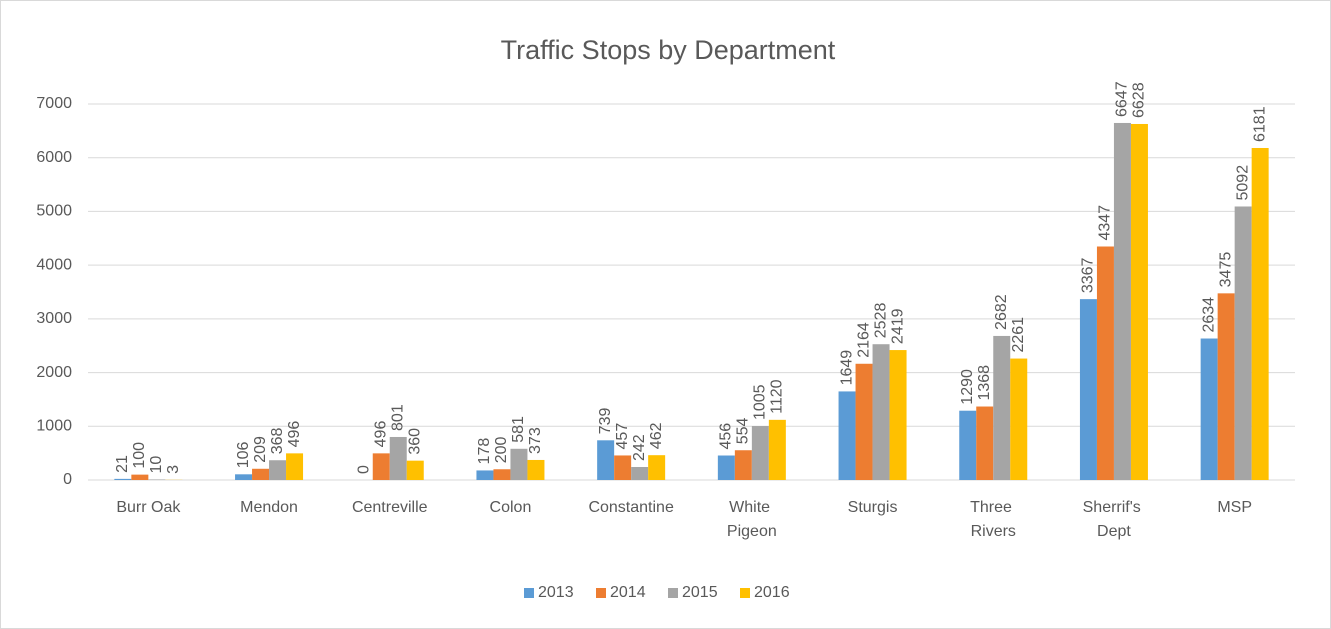 The width and height of the screenshot is (1331, 629). I want to click on y-tick-label: 3000, so click(54, 318).